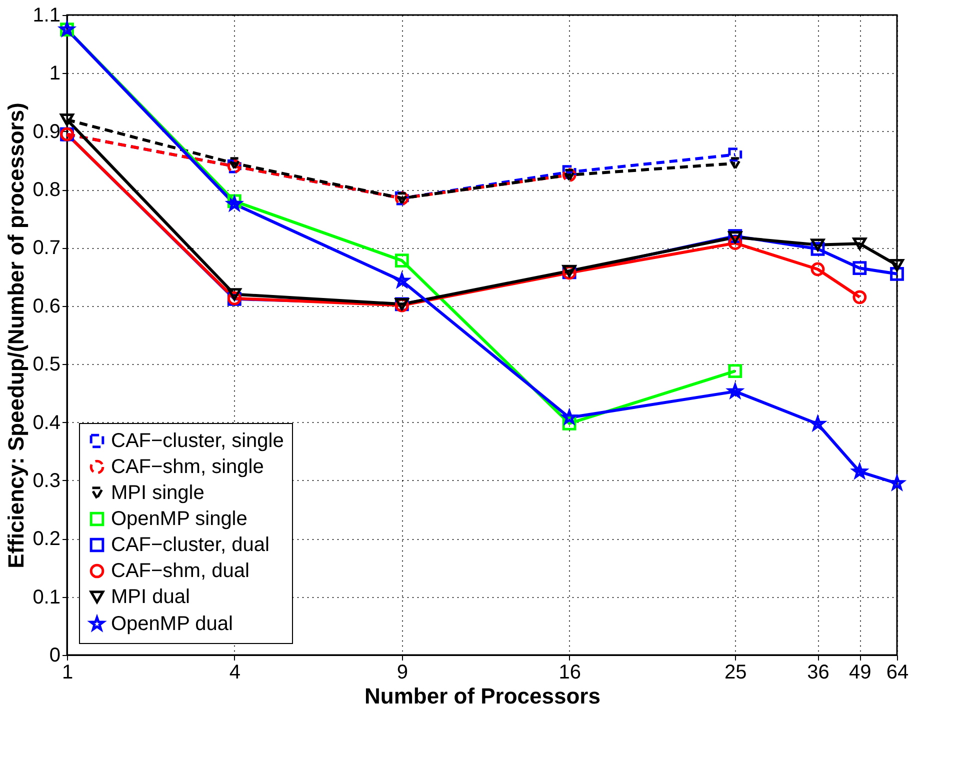 The image size is (963, 760). I want to click on x-axis-title: Number of Processors, so click(482, 696).